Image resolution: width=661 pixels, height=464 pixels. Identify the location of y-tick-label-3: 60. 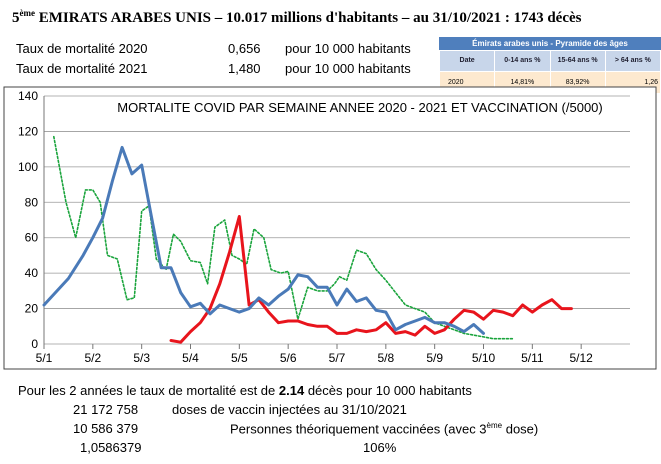
(32, 238).